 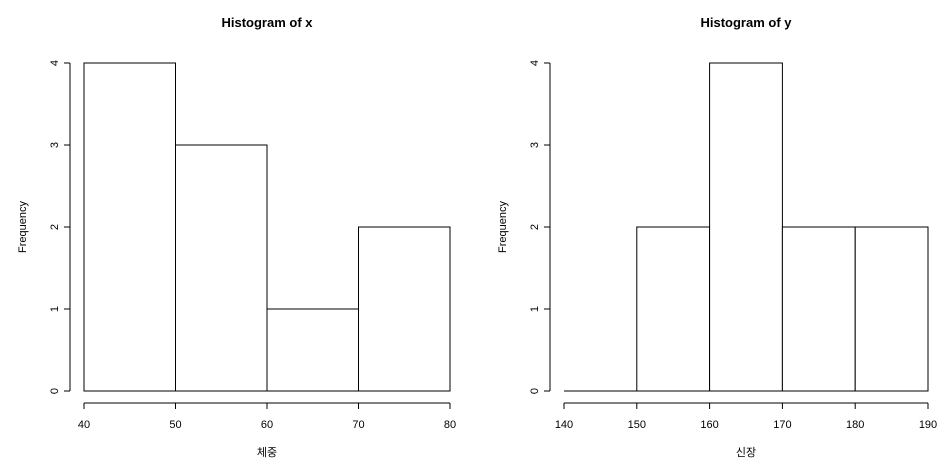 What do you see at coordinates (564, 425) in the screenshot?
I see `x-tick-label: 140` at bounding box center [564, 425].